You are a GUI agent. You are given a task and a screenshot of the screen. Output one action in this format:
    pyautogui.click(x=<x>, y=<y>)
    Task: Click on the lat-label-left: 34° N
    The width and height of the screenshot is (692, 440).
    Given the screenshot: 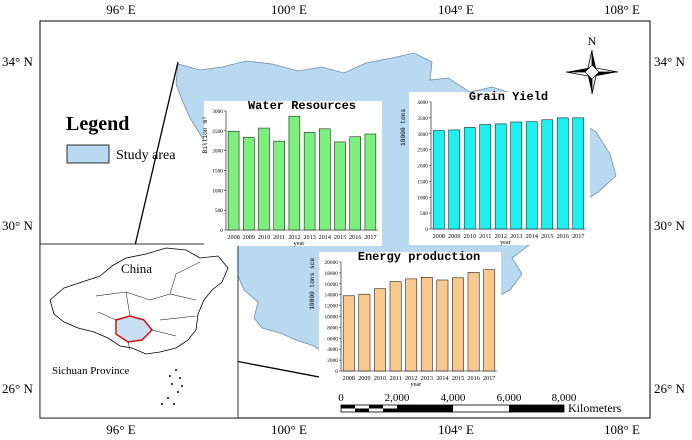 What is the action you would take?
    pyautogui.click(x=17, y=61)
    